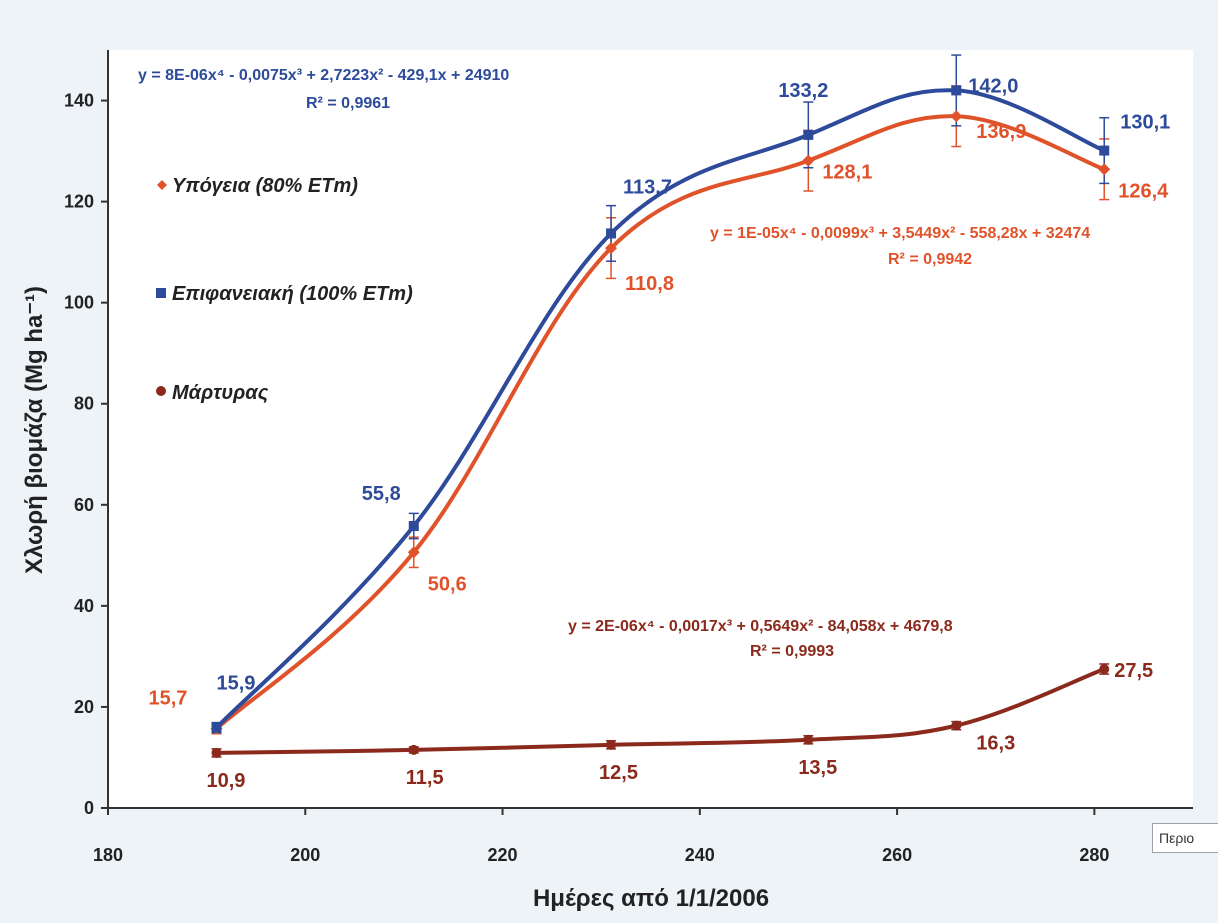 The image size is (1218, 923). Describe the element at coordinates (1143, 191) in the screenshot. I see `data-label-subsurface: 126,4` at that location.